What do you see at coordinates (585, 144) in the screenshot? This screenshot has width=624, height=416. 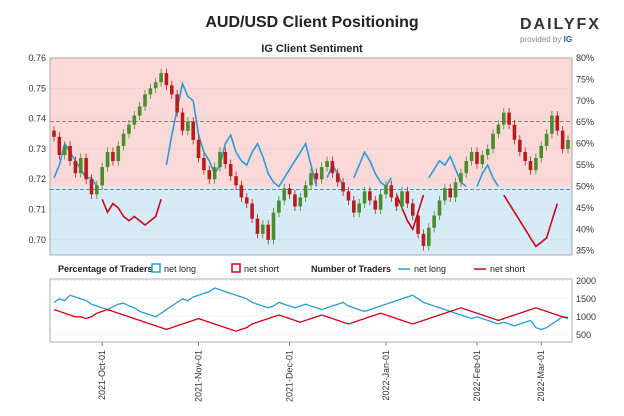 I see `y-right-tick-5: 60%` at bounding box center [585, 144].